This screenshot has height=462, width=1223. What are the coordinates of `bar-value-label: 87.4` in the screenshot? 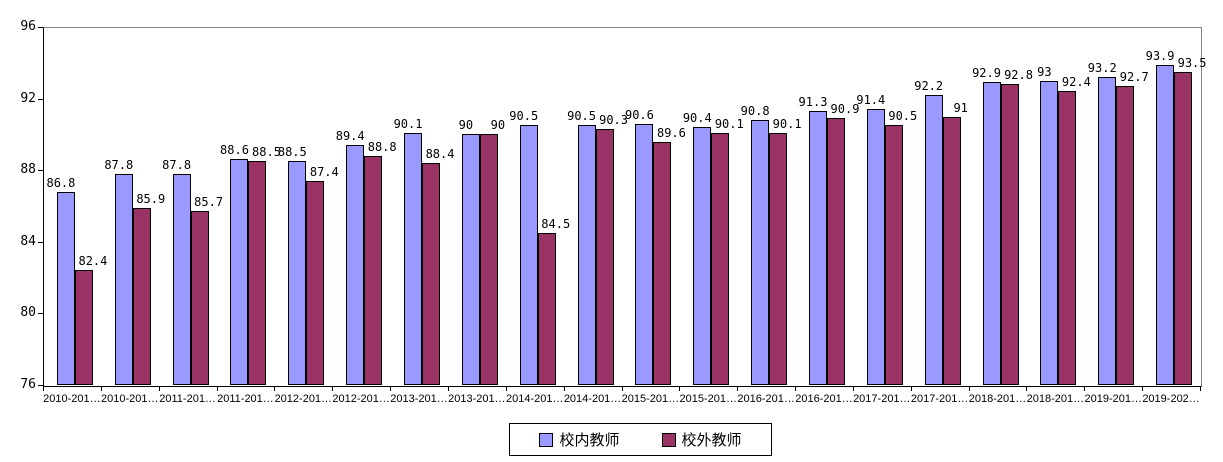 It's located at (324, 171).